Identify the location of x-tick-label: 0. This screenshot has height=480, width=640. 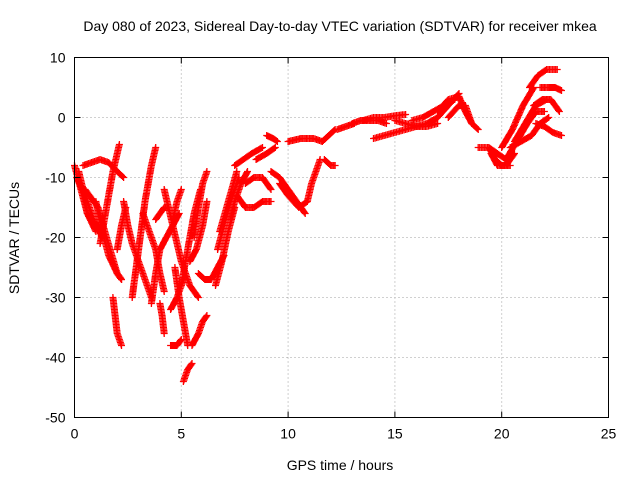
(75, 434).